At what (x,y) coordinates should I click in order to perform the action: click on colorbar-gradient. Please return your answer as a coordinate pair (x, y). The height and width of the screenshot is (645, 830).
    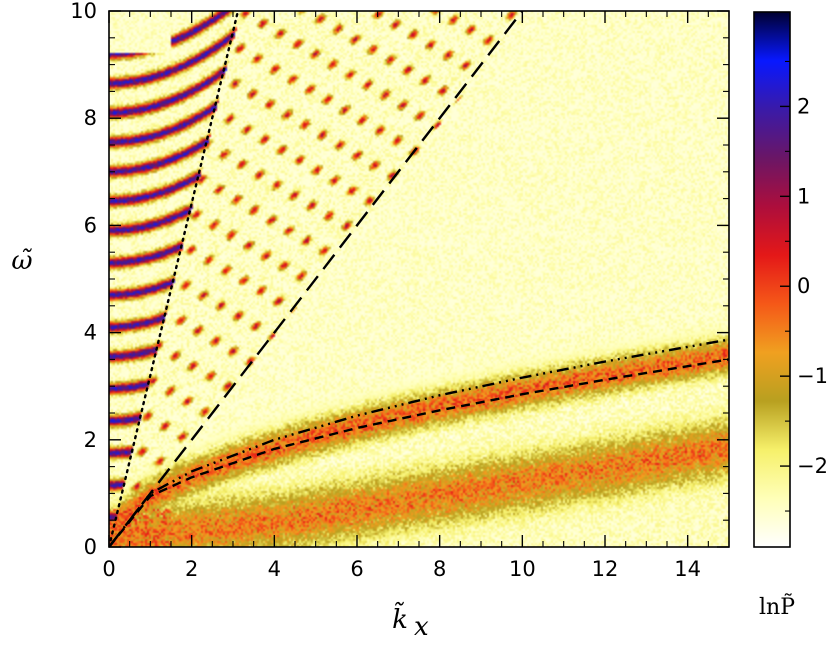
    Looking at the image, I should click on (772, 279).